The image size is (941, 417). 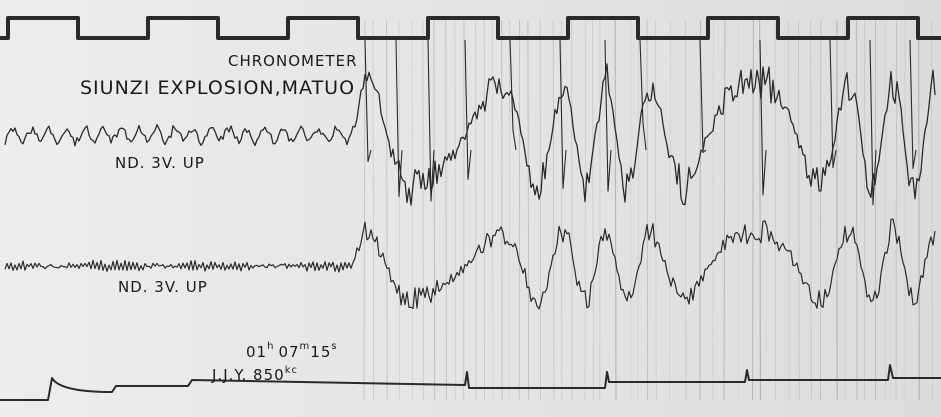 I want to click on hours-unit: h, so click(x=270, y=346).